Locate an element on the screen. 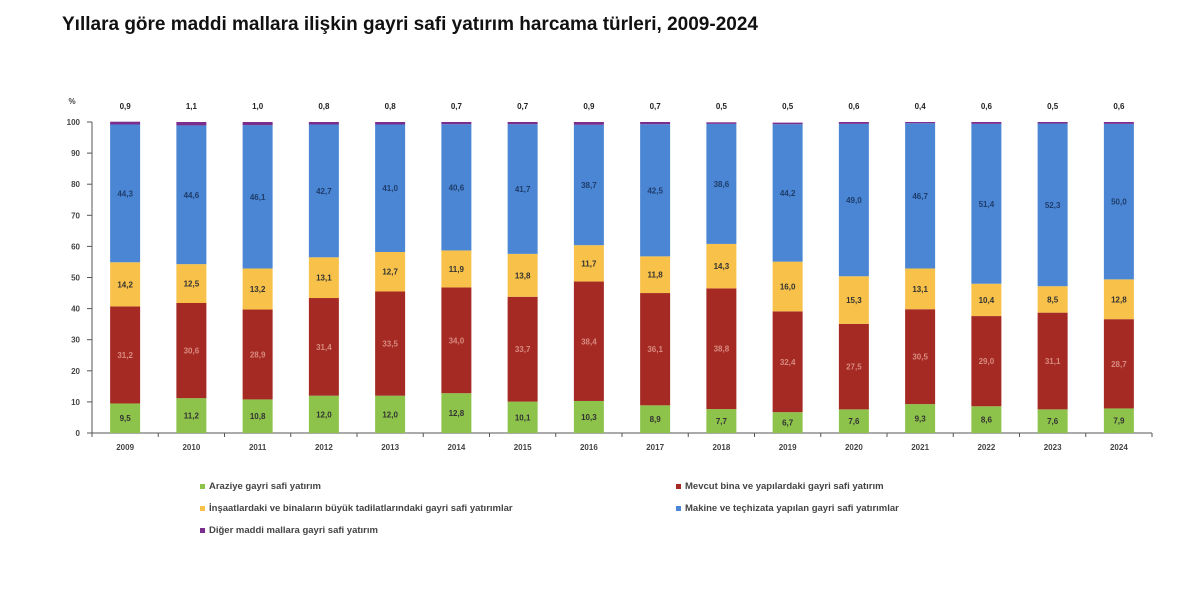 The height and width of the screenshot is (589, 1200). data-label: 33,7 is located at coordinates (523, 349).